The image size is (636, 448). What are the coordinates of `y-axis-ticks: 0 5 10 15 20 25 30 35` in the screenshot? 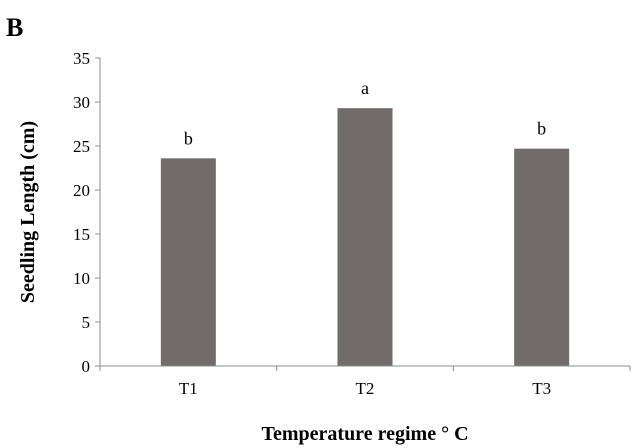 It's located at (86, 212).